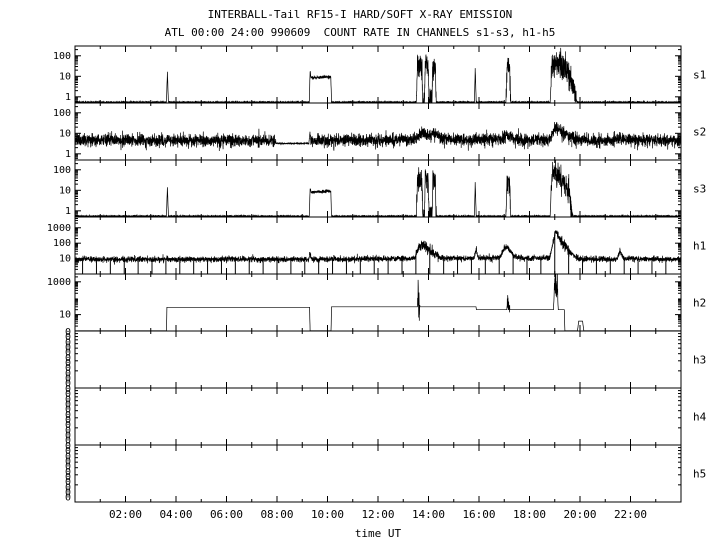 This screenshot has height=550, width=720. What do you see at coordinates (125, 514) in the screenshot?
I see `x-tick-label: 02:00` at bounding box center [125, 514].